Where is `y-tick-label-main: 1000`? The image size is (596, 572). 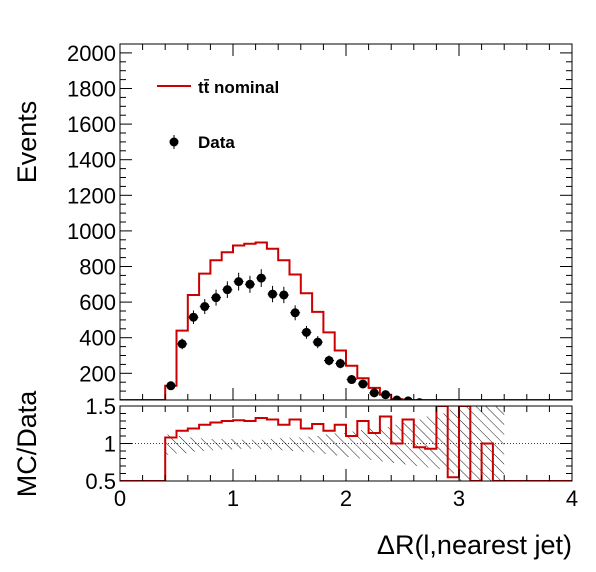 y-tick-label-main: 1000 is located at coordinates (91, 231).